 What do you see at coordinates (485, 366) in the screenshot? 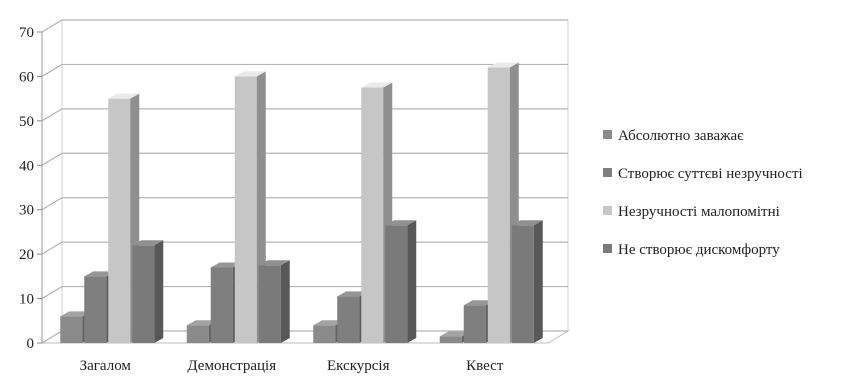
I see `x-tick-label: Квест` at bounding box center [485, 366].